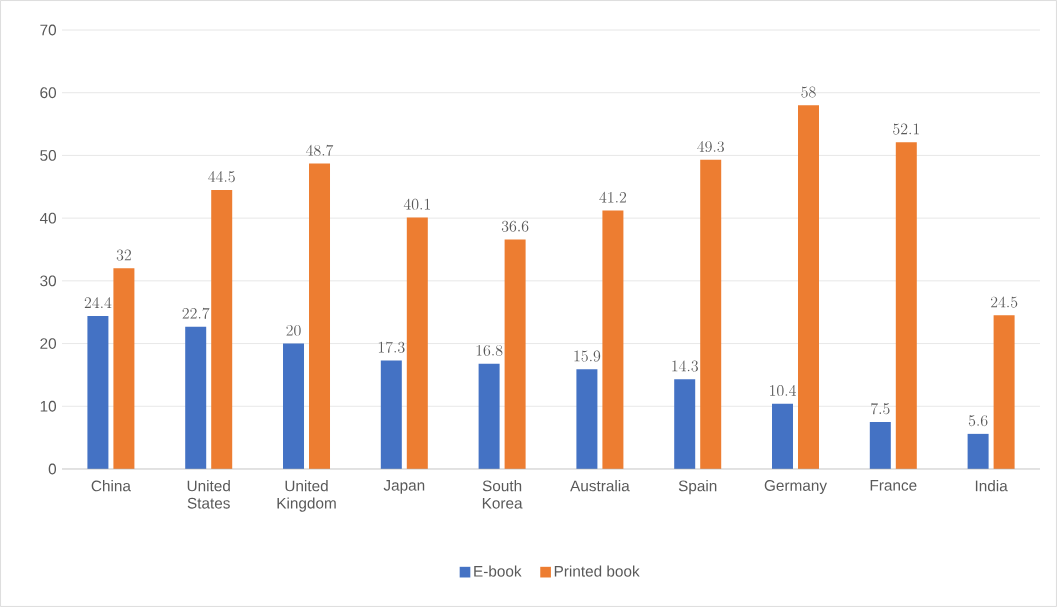 The width and height of the screenshot is (1057, 607). What do you see at coordinates (489, 350) in the screenshot?
I see `data-label: 16.8` at bounding box center [489, 350].